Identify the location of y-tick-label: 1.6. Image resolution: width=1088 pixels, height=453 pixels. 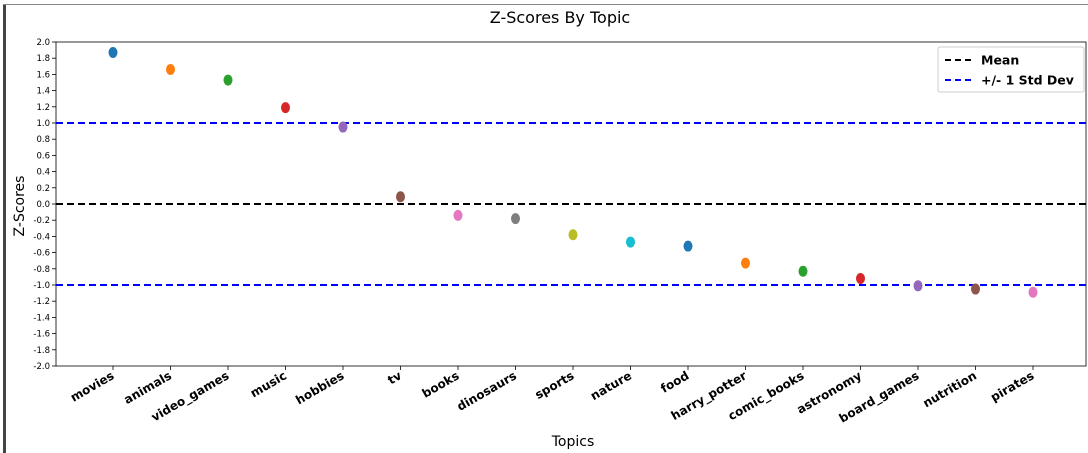
(43, 75).